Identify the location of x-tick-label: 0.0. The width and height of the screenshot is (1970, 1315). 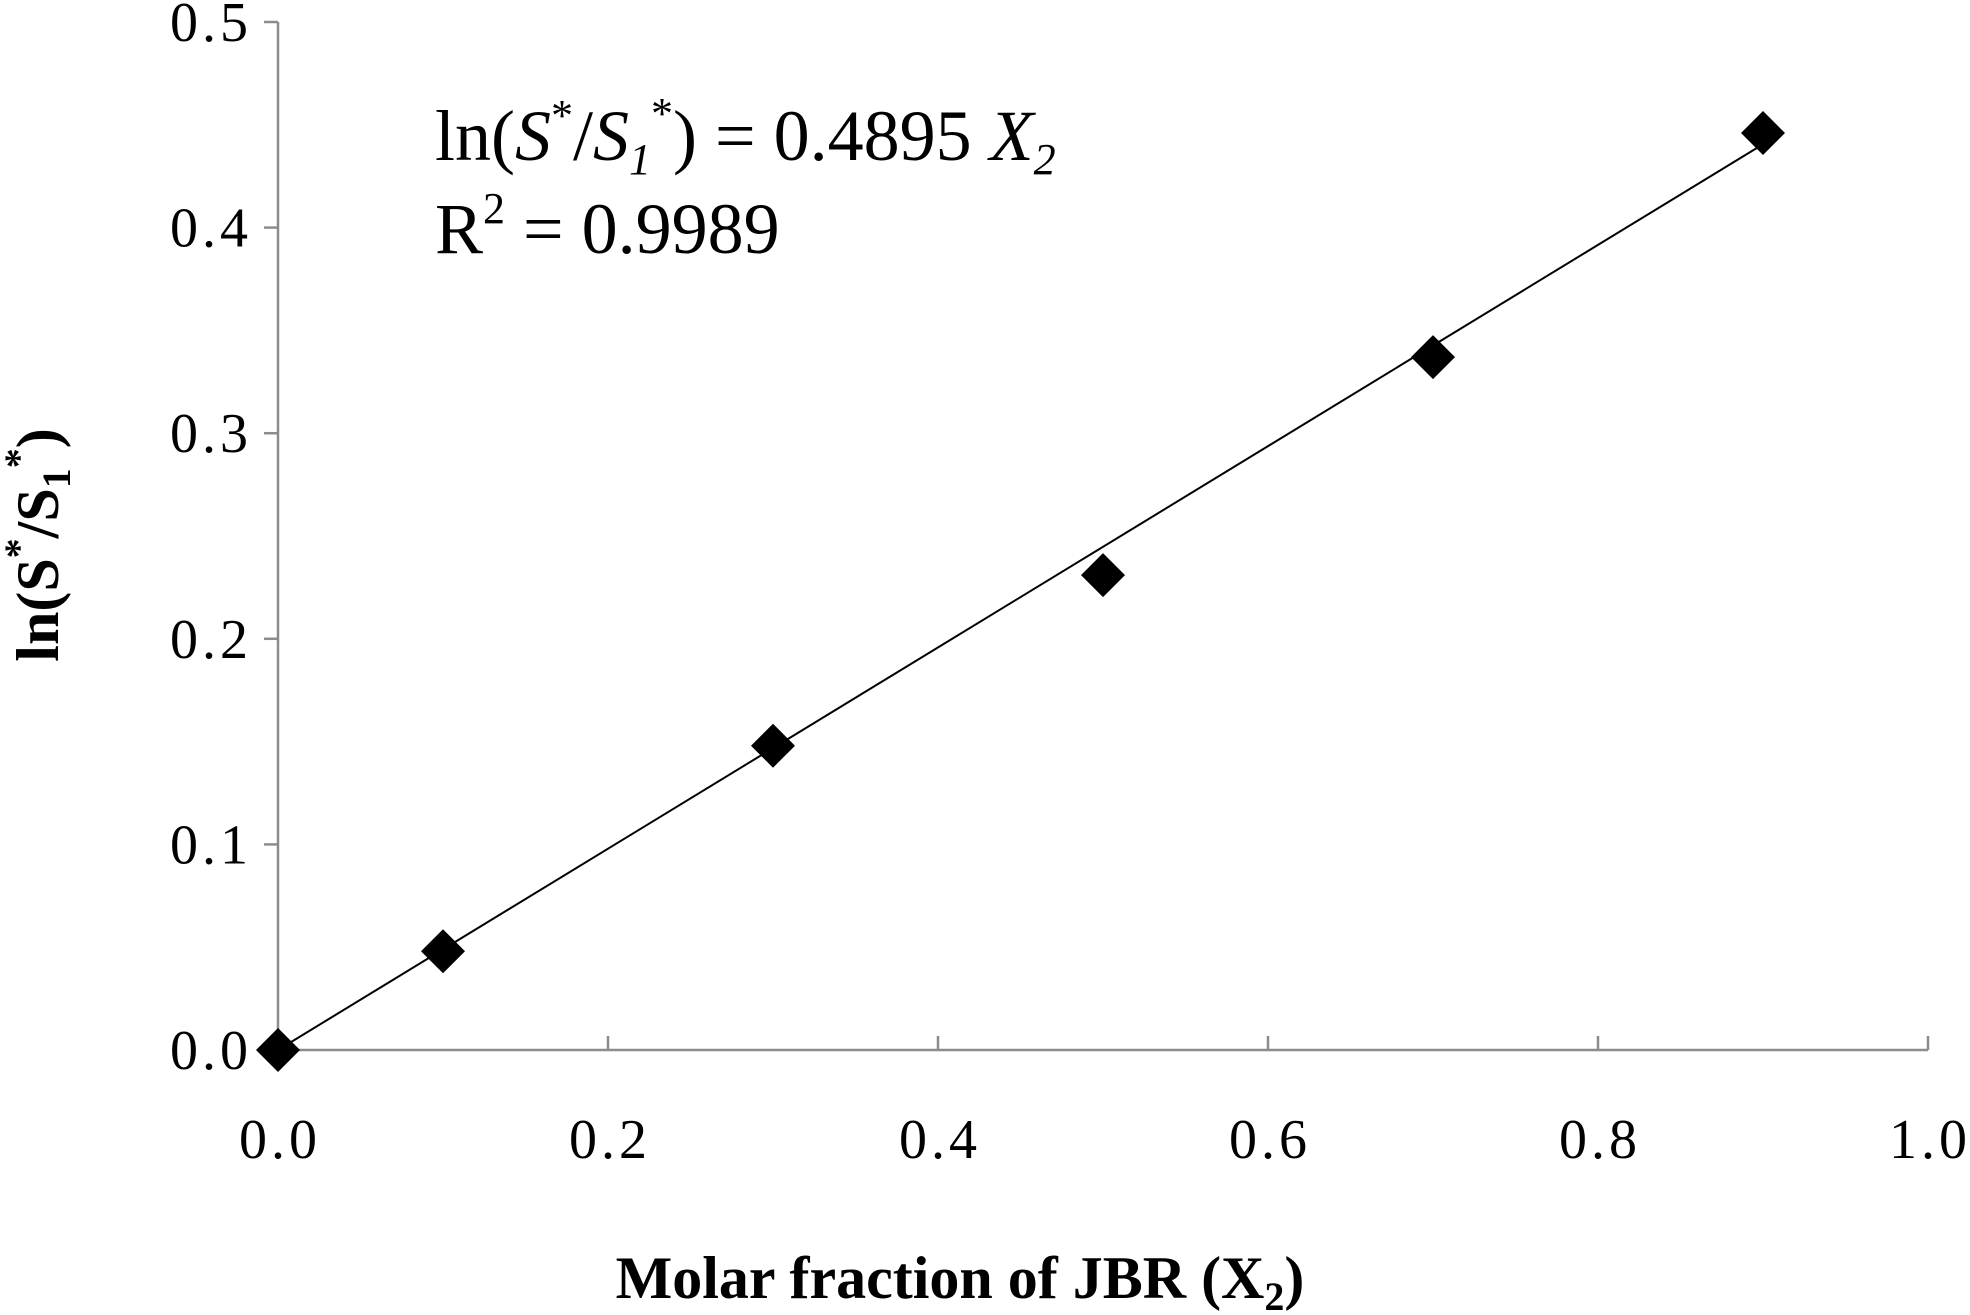
(280, 1140).